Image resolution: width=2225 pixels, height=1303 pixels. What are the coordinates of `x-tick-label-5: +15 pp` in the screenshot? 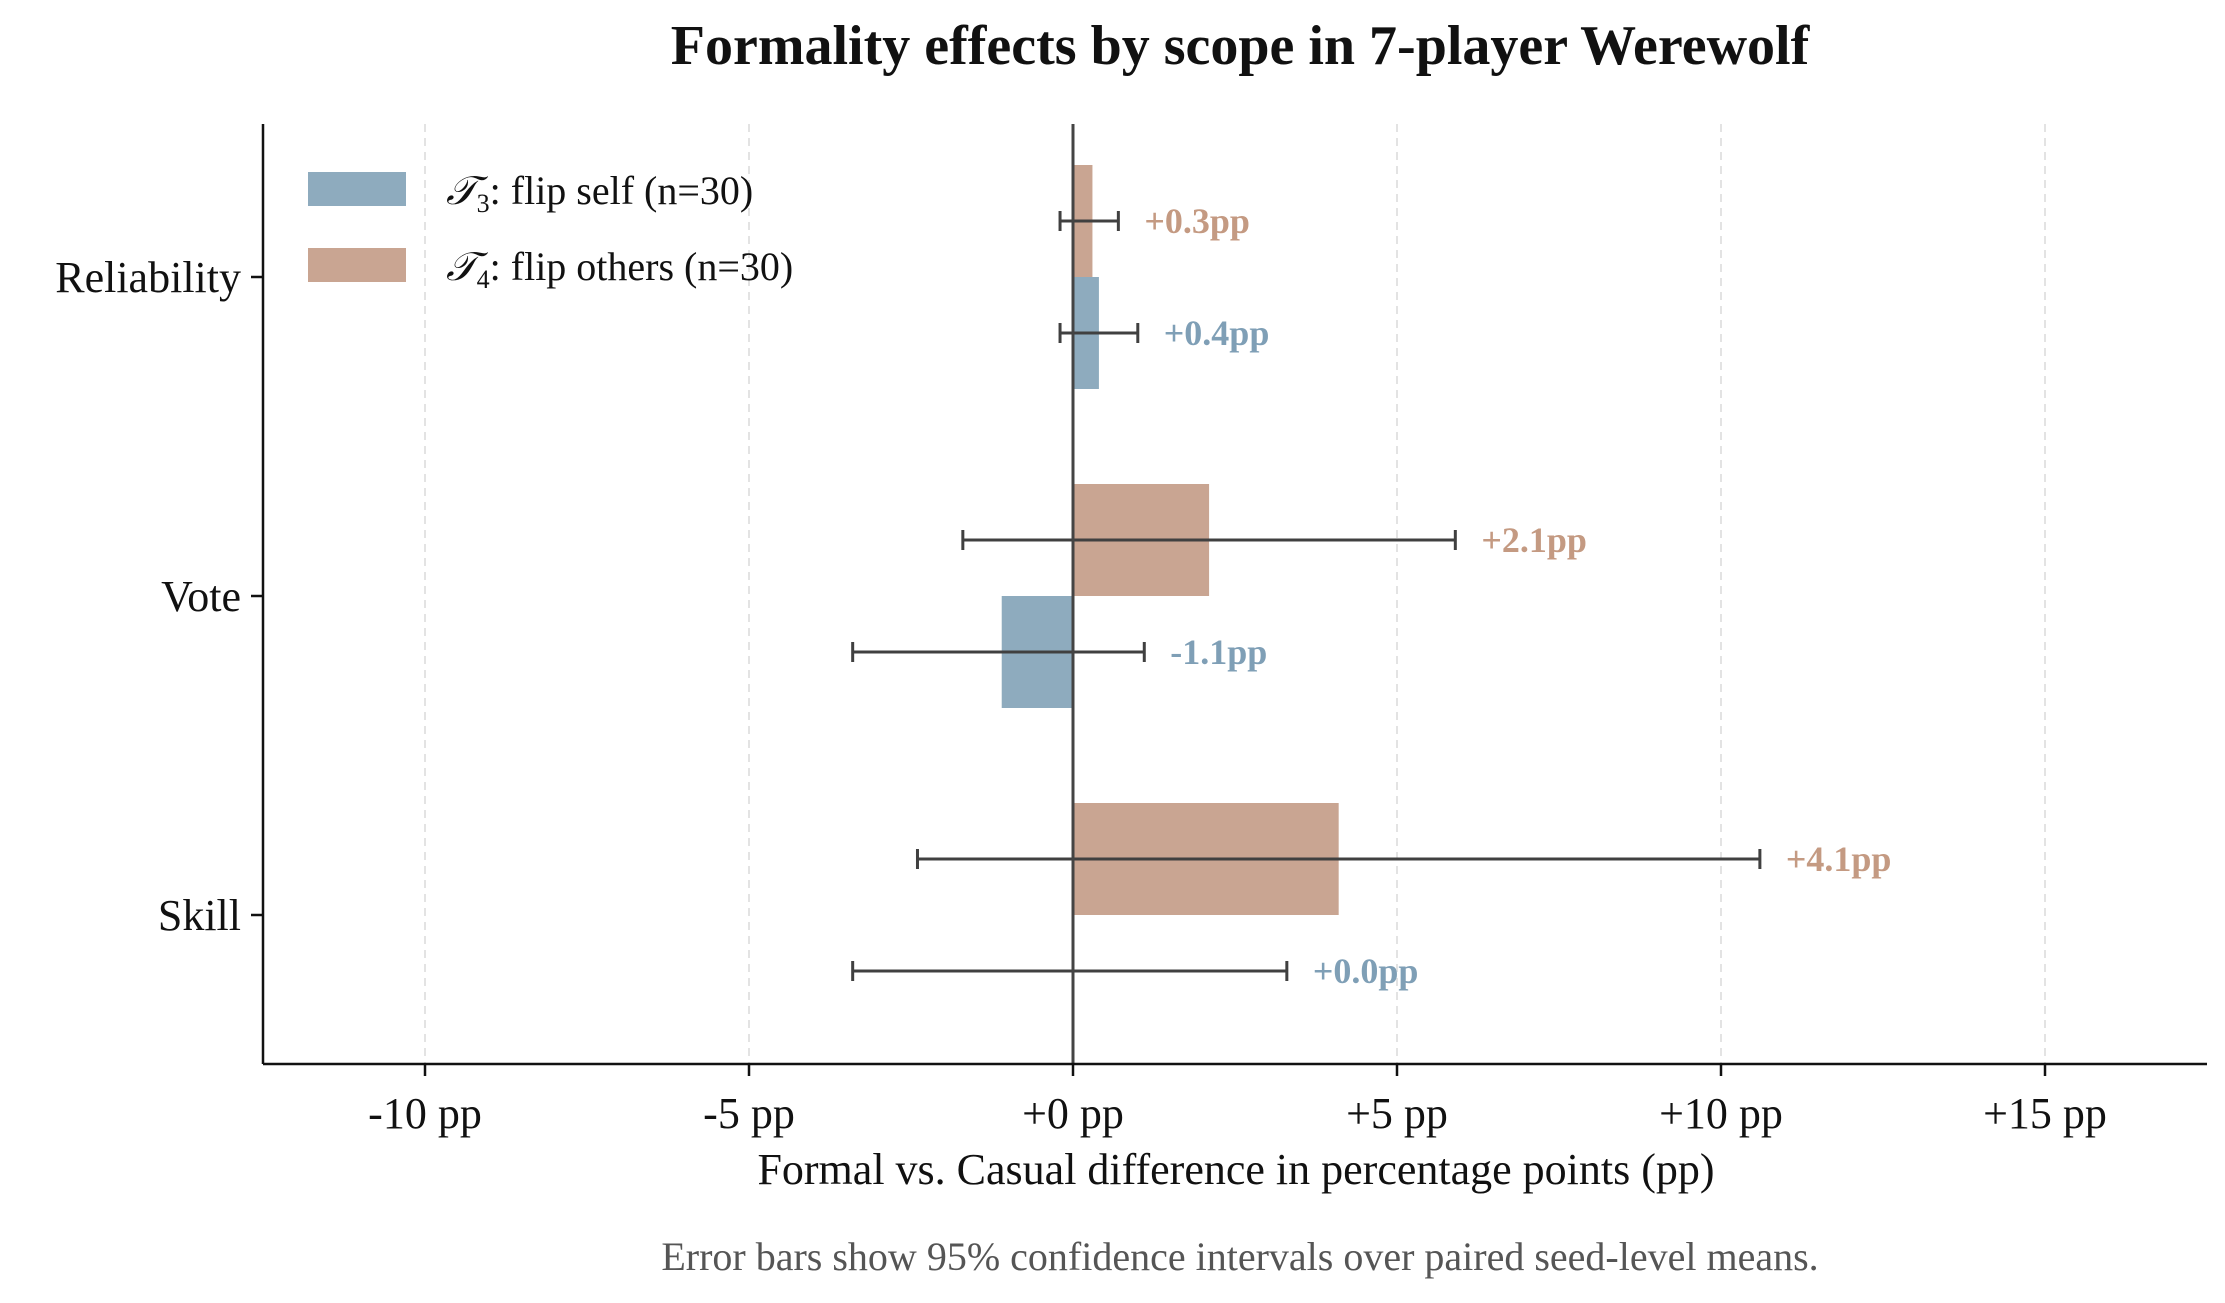 It's located at (2045, 1113).